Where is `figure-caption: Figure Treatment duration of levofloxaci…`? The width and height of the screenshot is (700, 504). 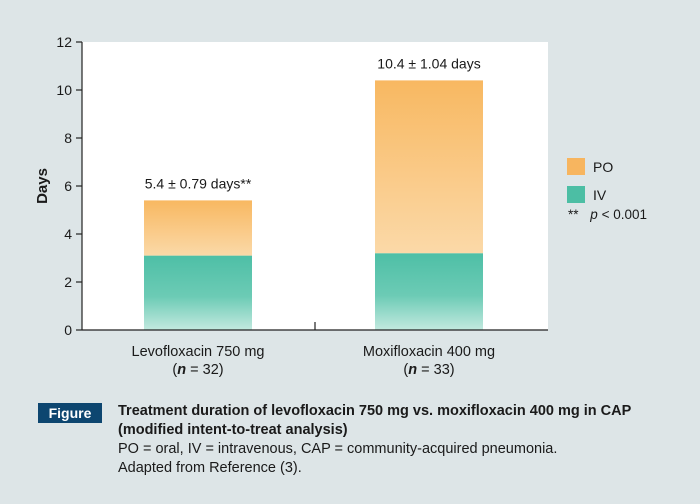 figure-caption: Figure Treatment duration of levofloxaci… is located at coordinates (358, 440).